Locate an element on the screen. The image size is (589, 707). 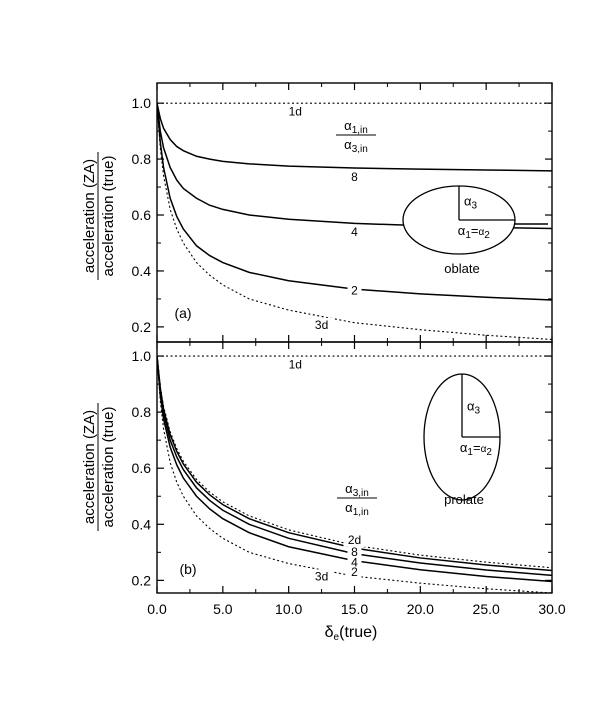
x-tick-label: 15.0 is located at coordinates (354, 609).